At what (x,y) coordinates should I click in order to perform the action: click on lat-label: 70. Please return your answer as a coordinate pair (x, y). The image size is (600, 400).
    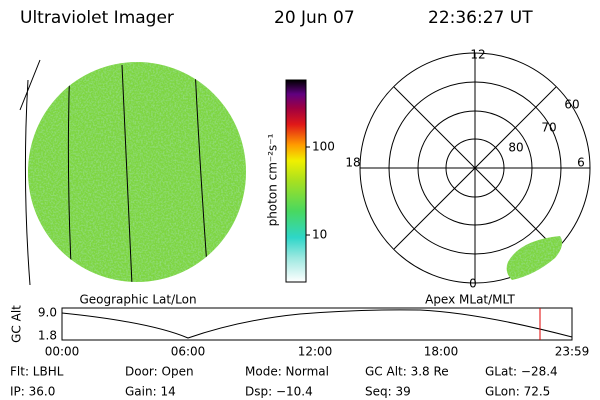
    Looking at the image, I should click on (548, 128).